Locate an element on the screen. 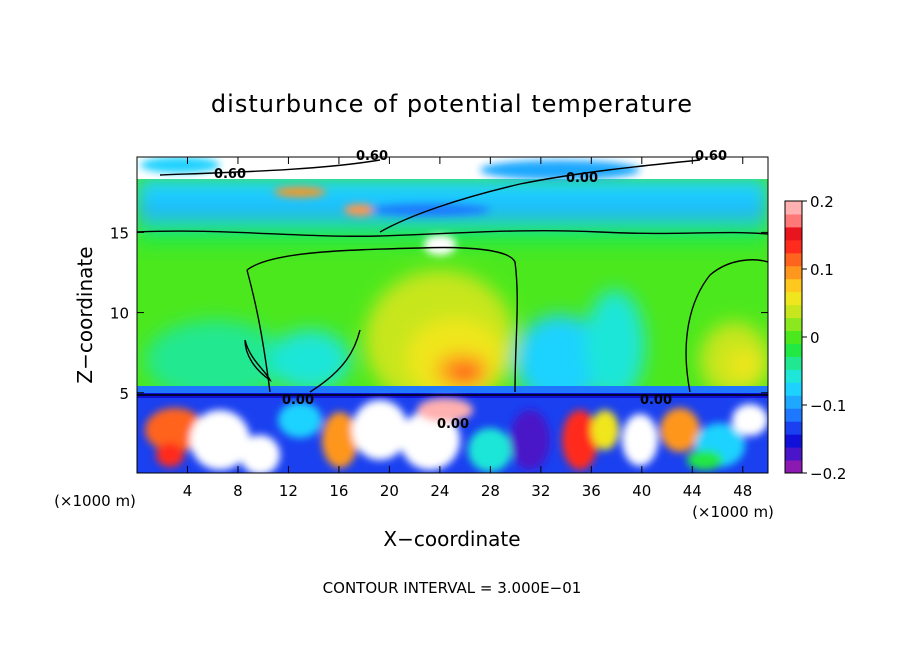 This screenshot has width=904, height=654. x-tick-label: 24 is located at coordinates (439, 491).